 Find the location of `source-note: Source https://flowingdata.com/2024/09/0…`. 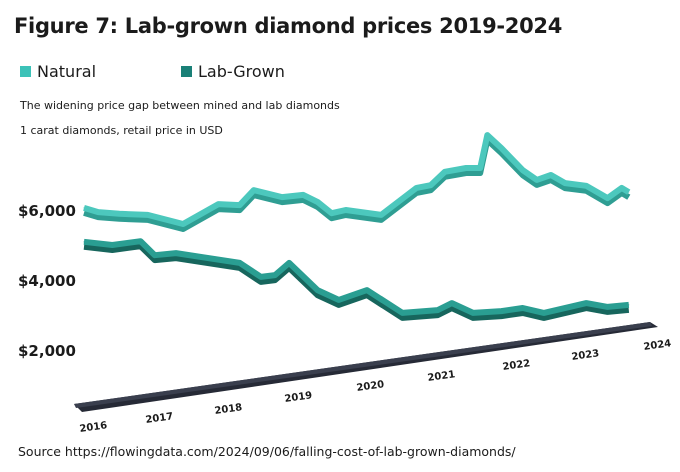

source-note: Source https://flowingdata.com/2024/09/0… is located at coordinates (267, 451).